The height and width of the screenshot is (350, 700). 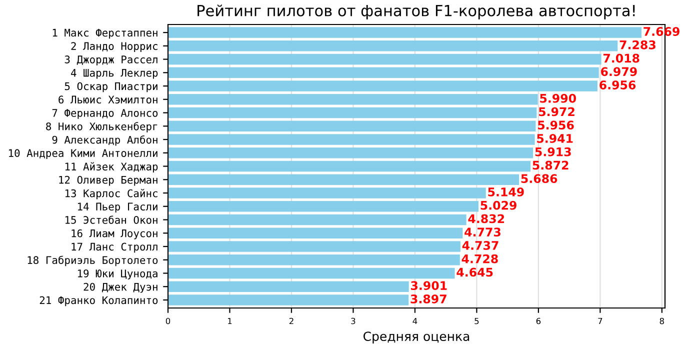 What do you see at coordinates (662, 321) in the screenshot?
I see `x-tick-label: 8` at bounding box center [662, 321].